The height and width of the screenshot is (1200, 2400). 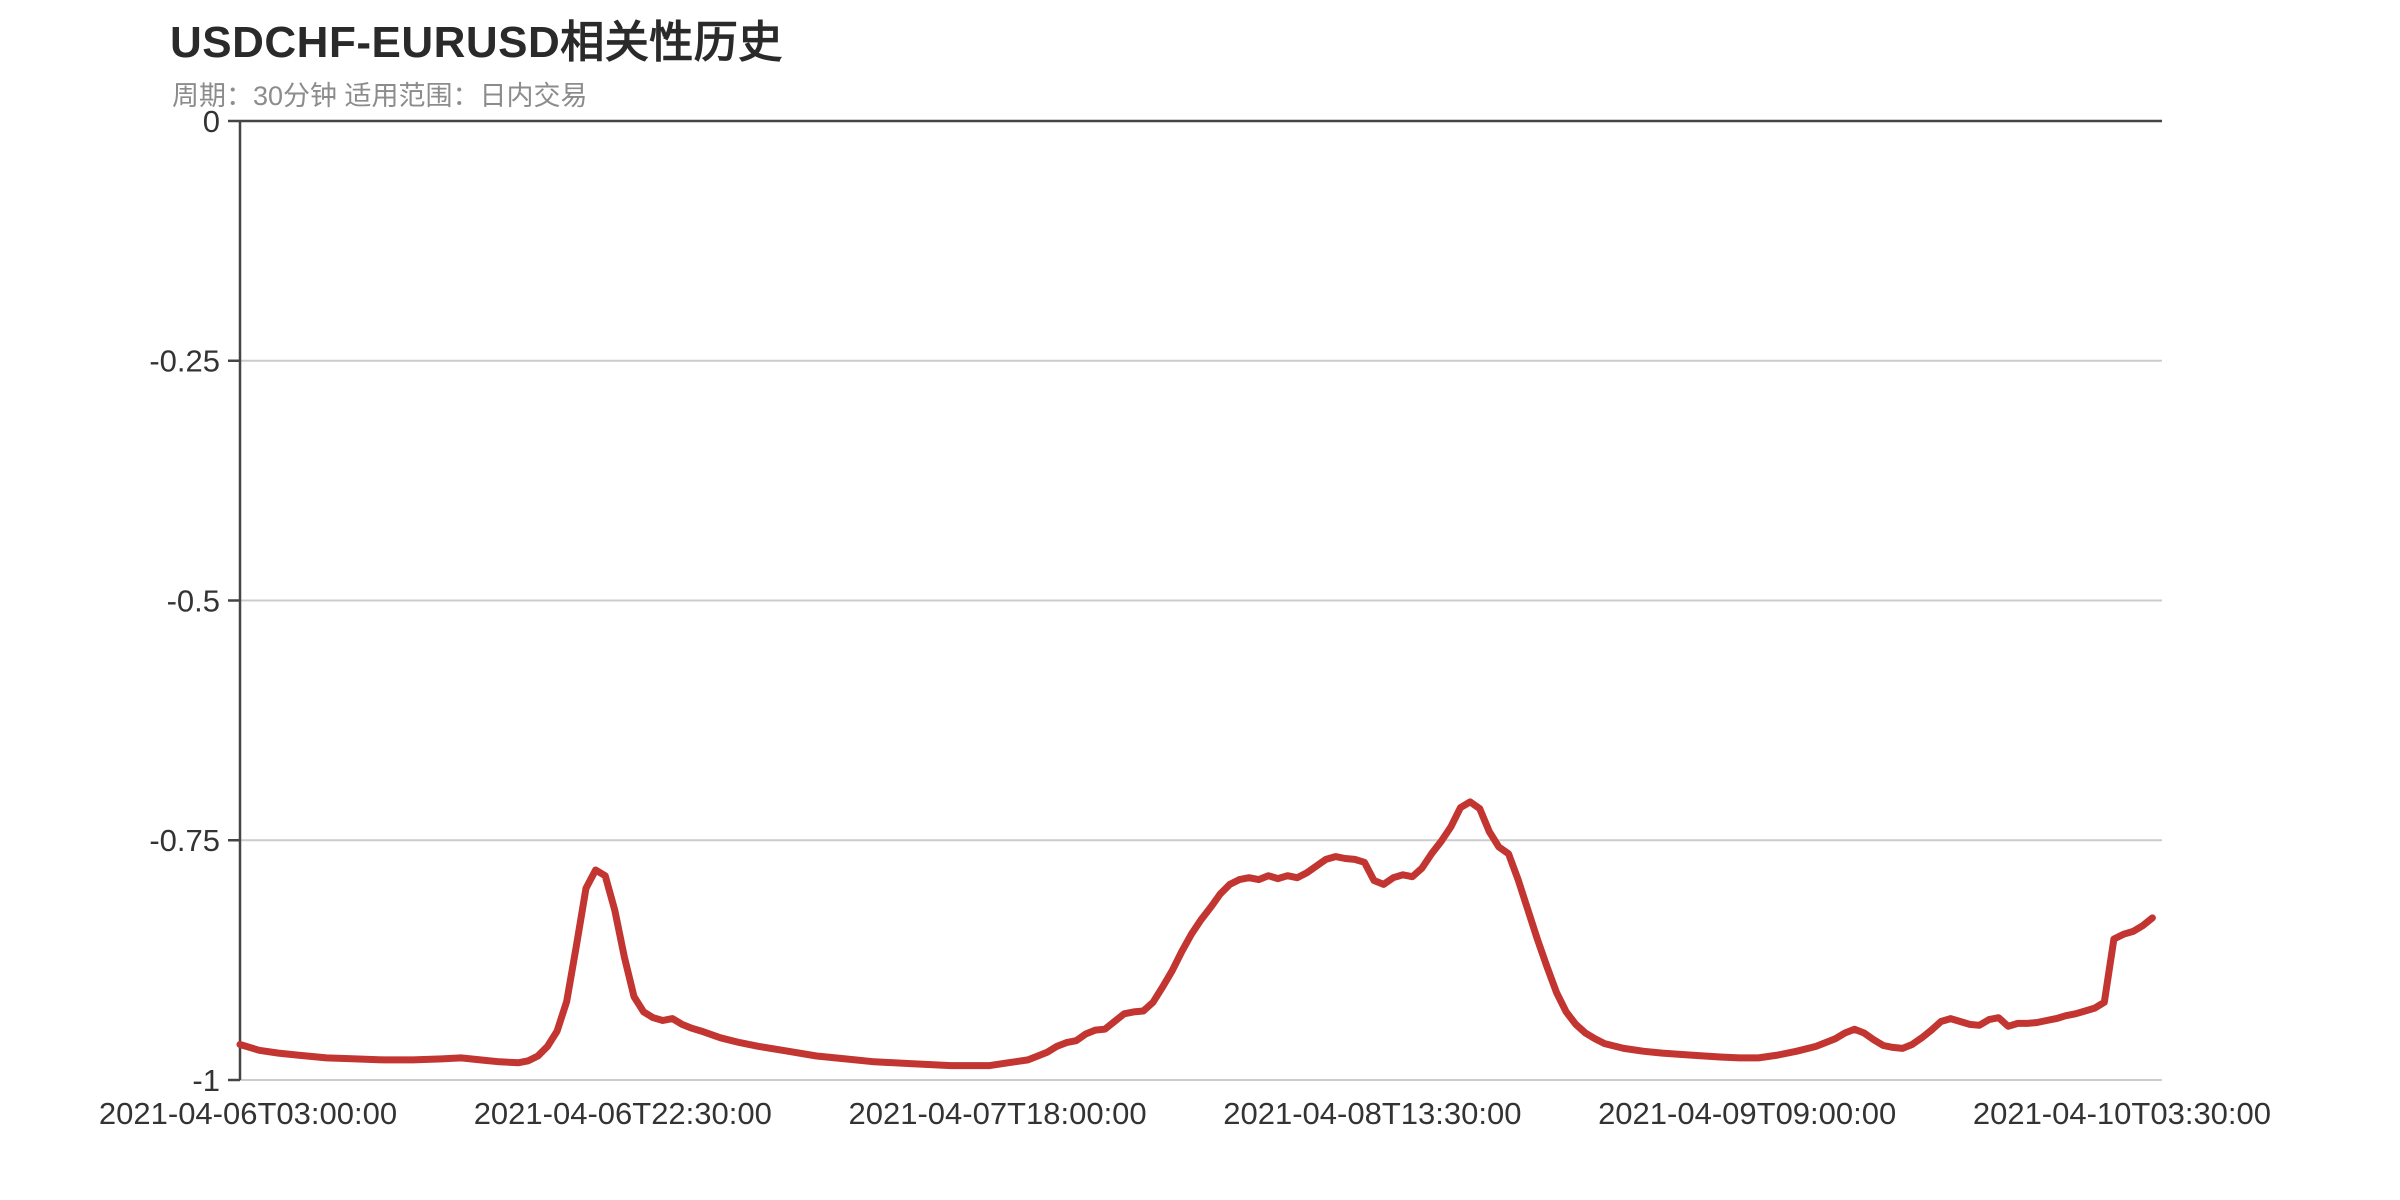 What do you see at coordinates (2122, 1113) in the screenshot?
I see `x-axis-label: 2021-04-10T03:30:00` at bounding box center [2122, 1113].